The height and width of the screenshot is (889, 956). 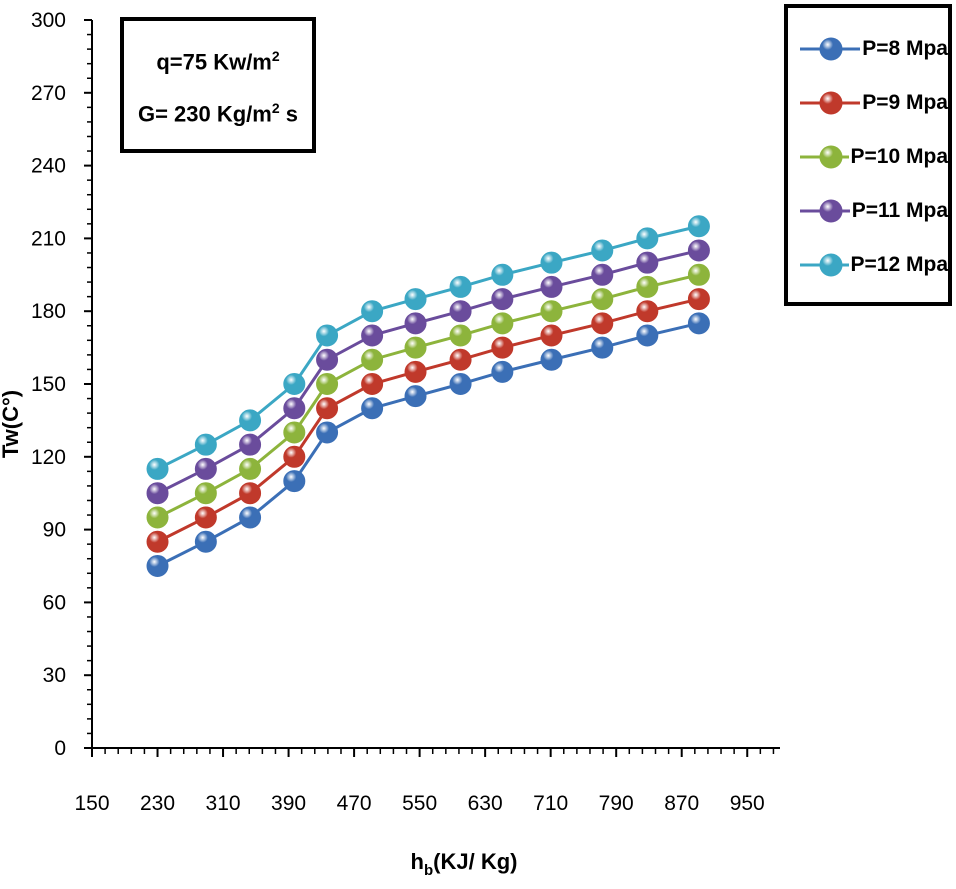 What do you see at coordinates (868, 265) in the screenshot?
I see `legend-item: P=12 Mpa` at bounding box center [868, 265].